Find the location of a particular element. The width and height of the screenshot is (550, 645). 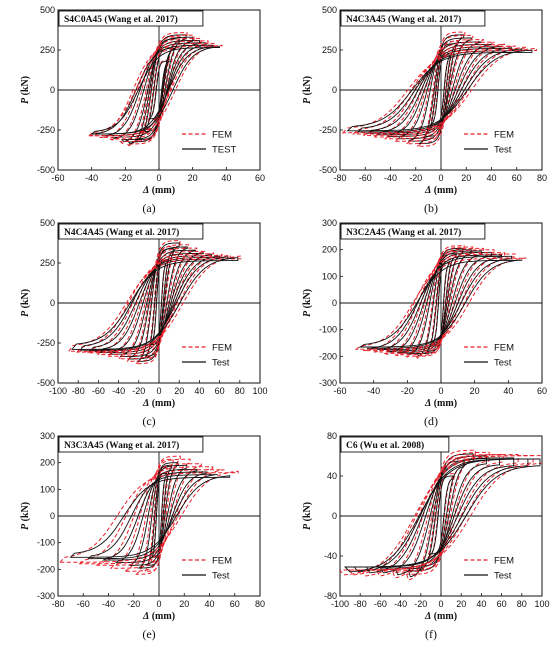

chart-title: N3C2A45 (Wang et al. 2017) is located at coordinates (403, 232).